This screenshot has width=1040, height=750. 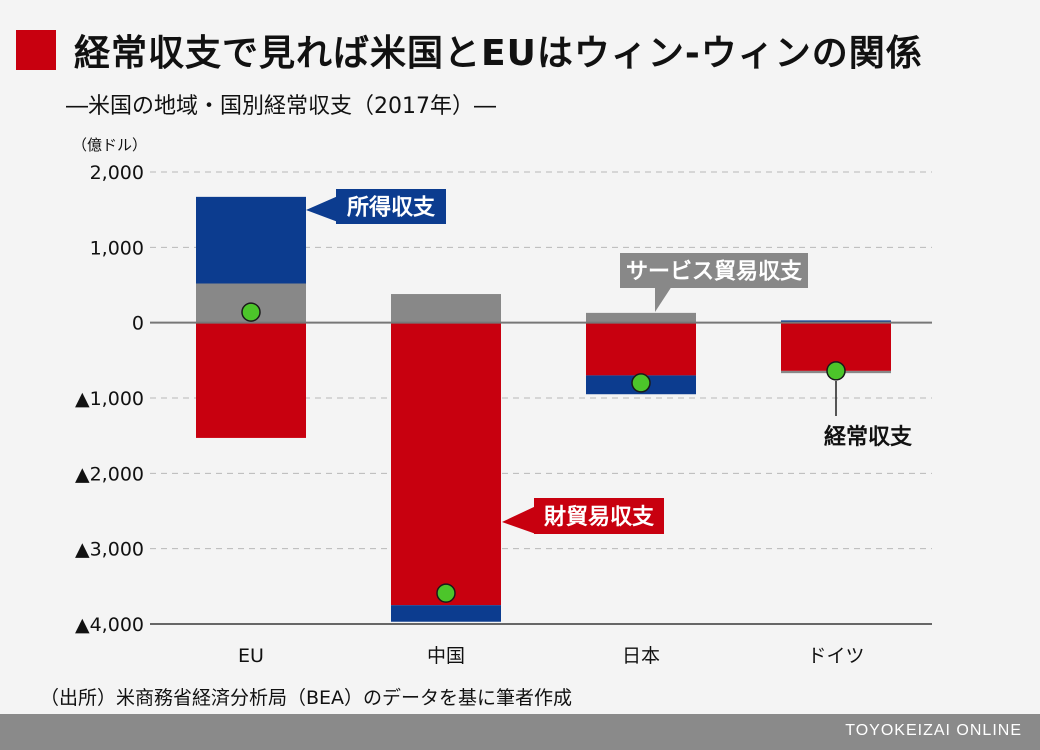 I want to click on title-bar: 経常収支で見れば米国とEUはウィン-ウィンの関係, so click(x=469, y=50).